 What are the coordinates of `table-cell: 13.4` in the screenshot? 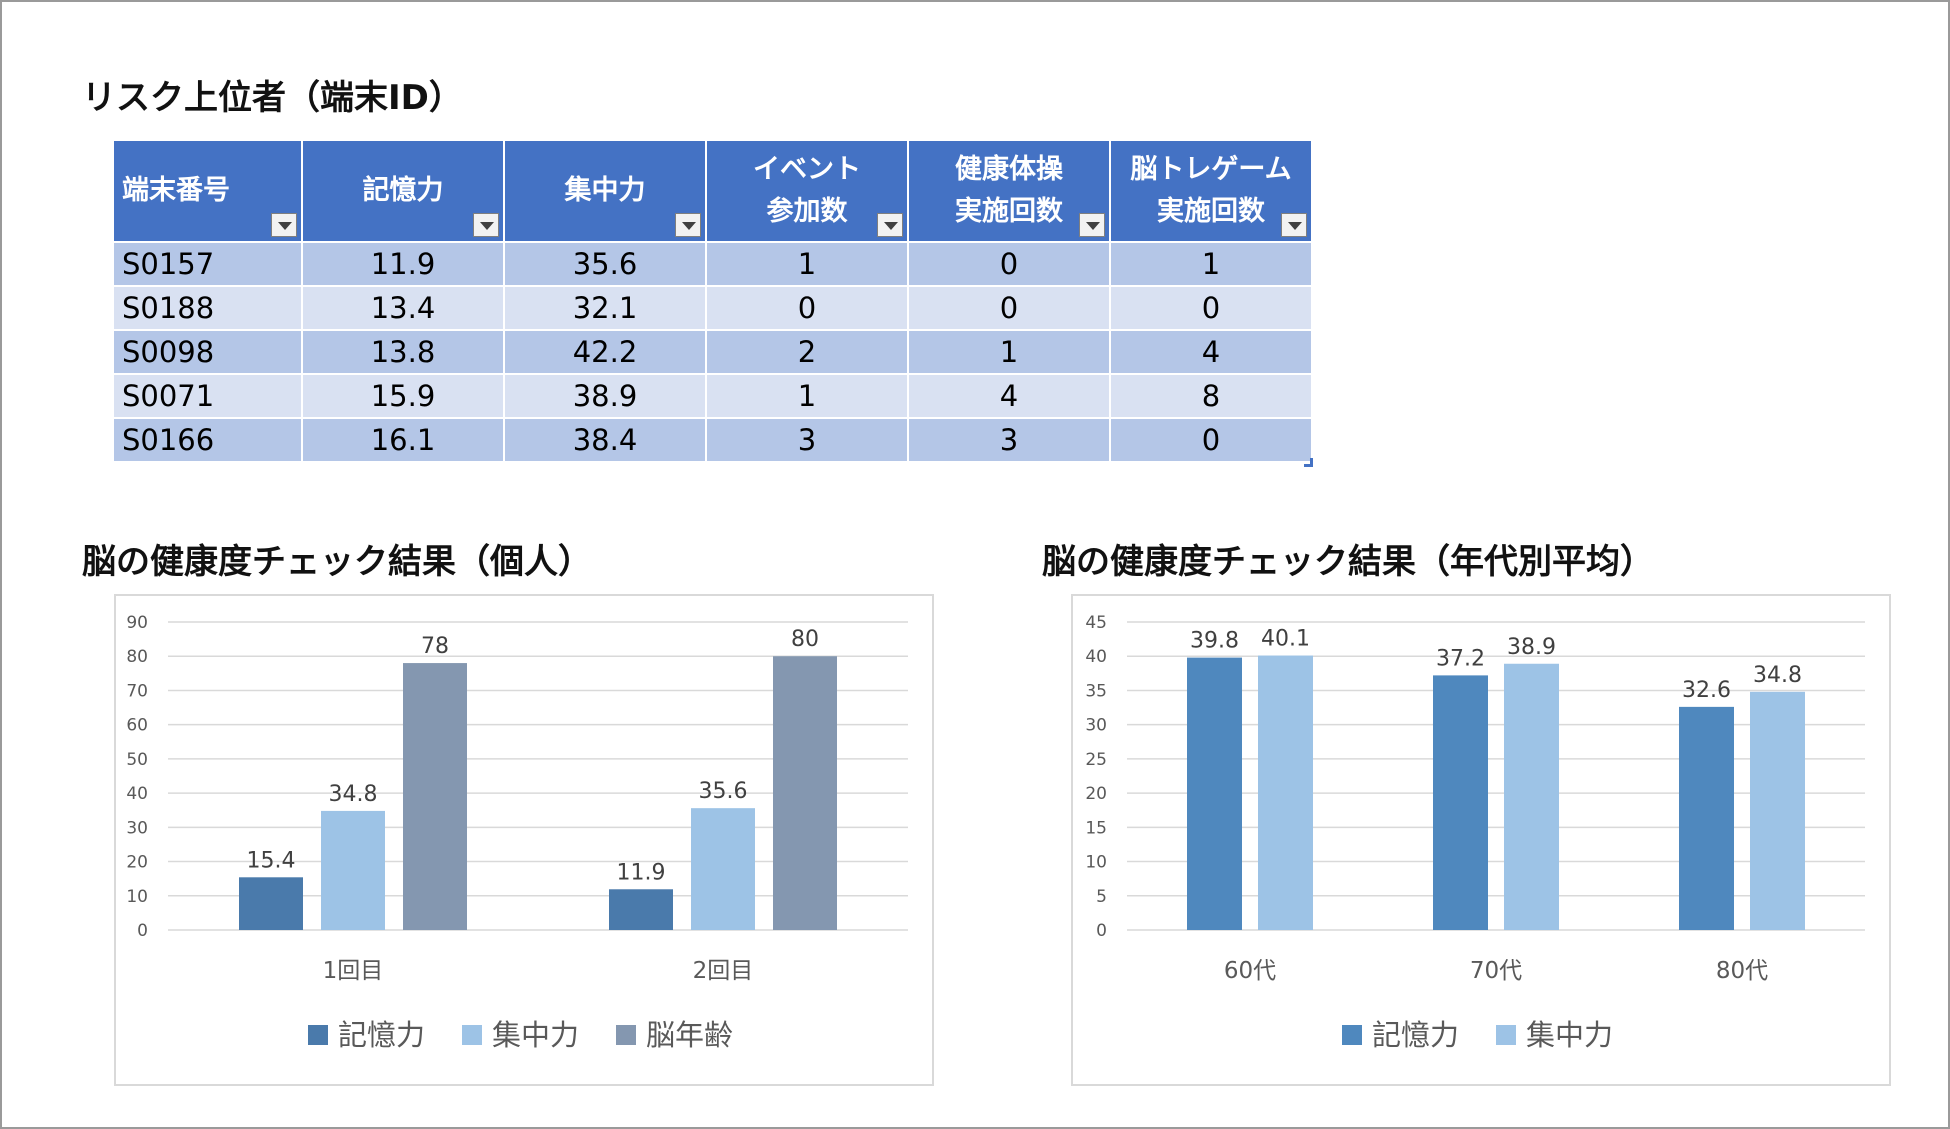 It's located at (403, 308).